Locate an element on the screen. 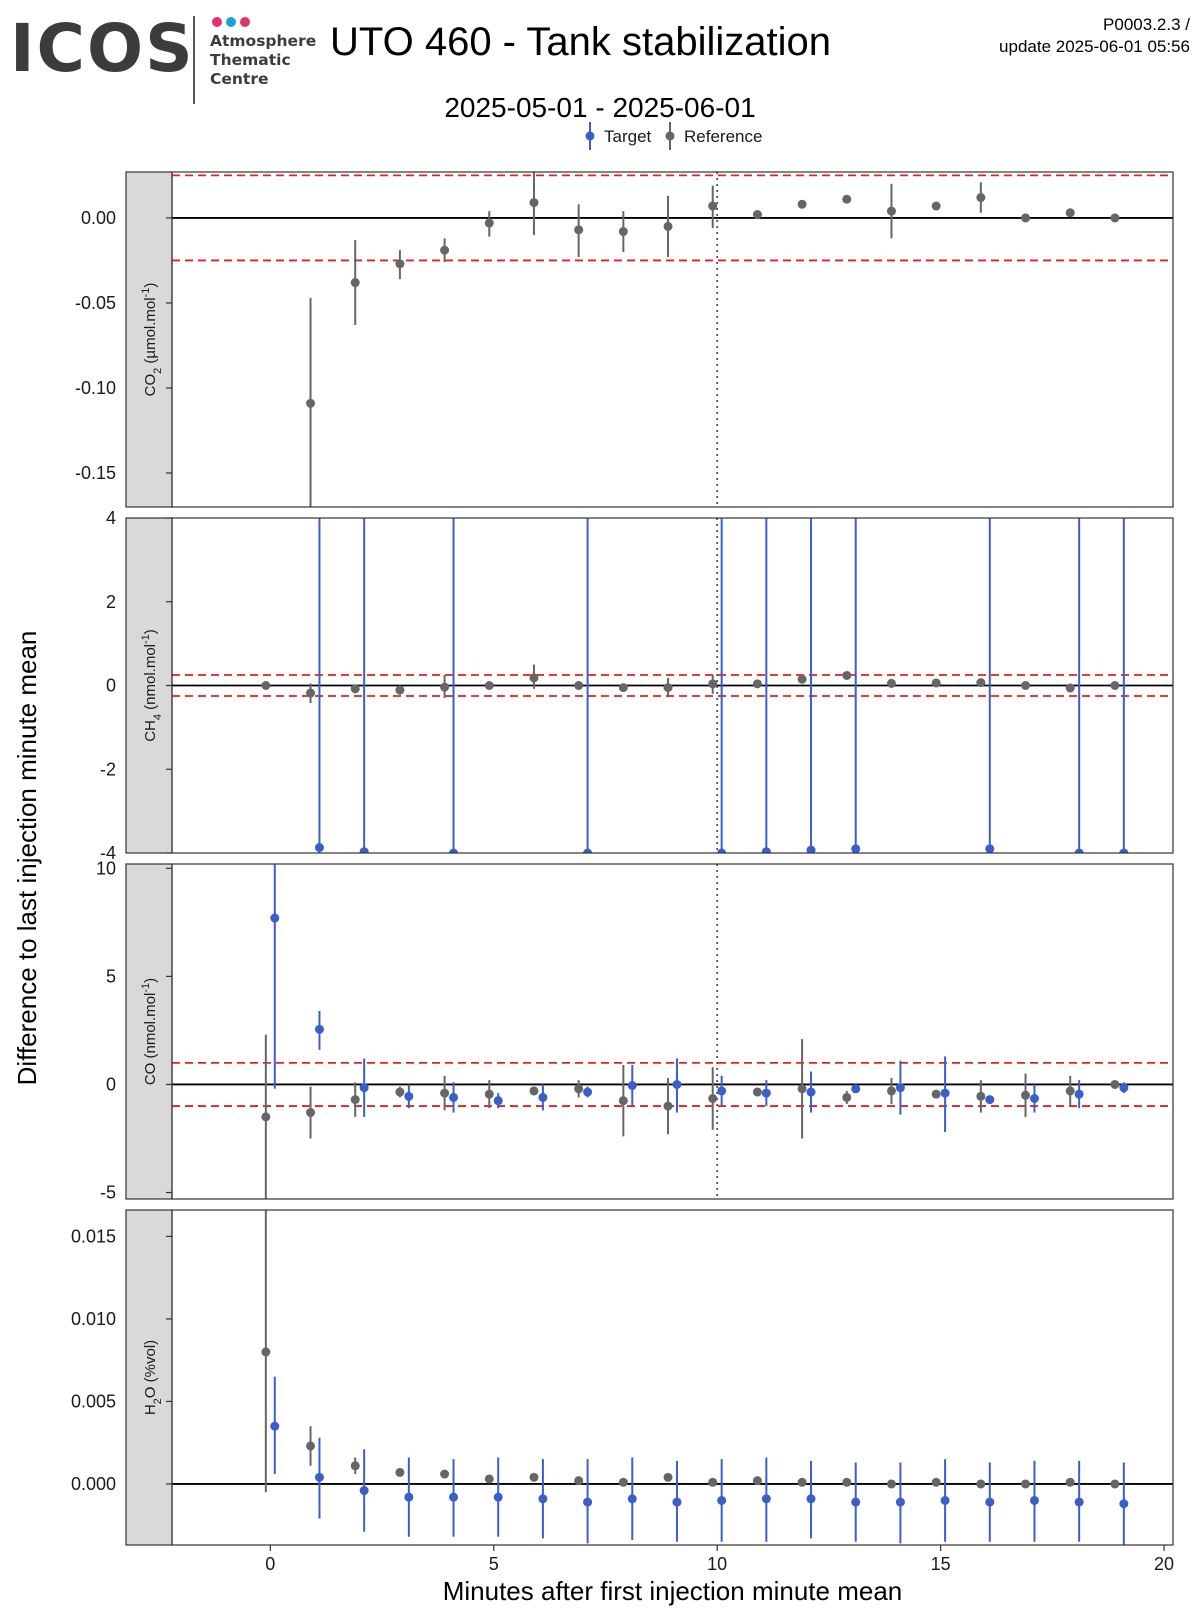 This screenshot has height=1620, width=1200. strip-subscript: 2 is located at coordinates (158, 371).